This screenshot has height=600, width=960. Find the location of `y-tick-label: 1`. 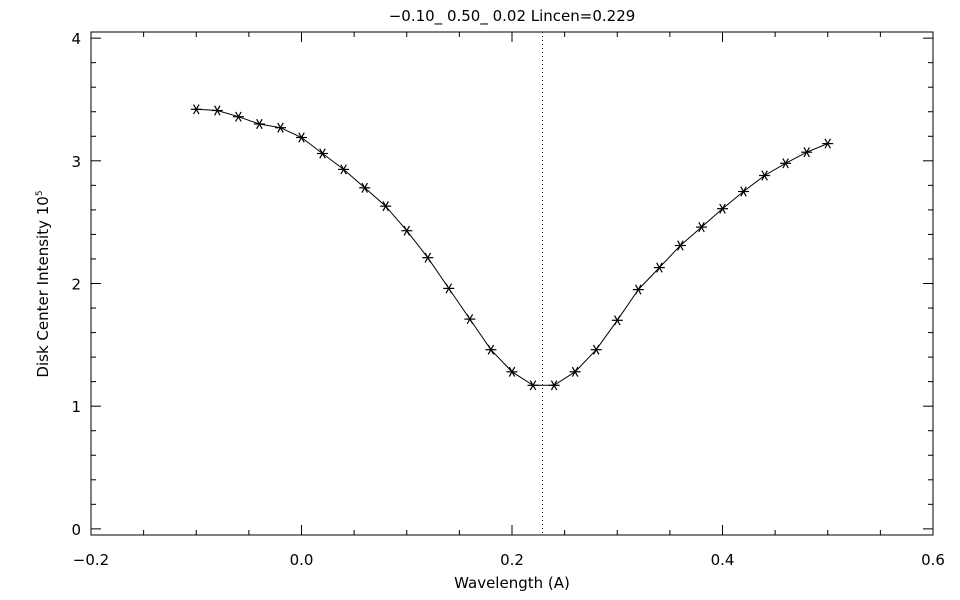

y-tick-label: 1 is located at coordinates (76, 407).